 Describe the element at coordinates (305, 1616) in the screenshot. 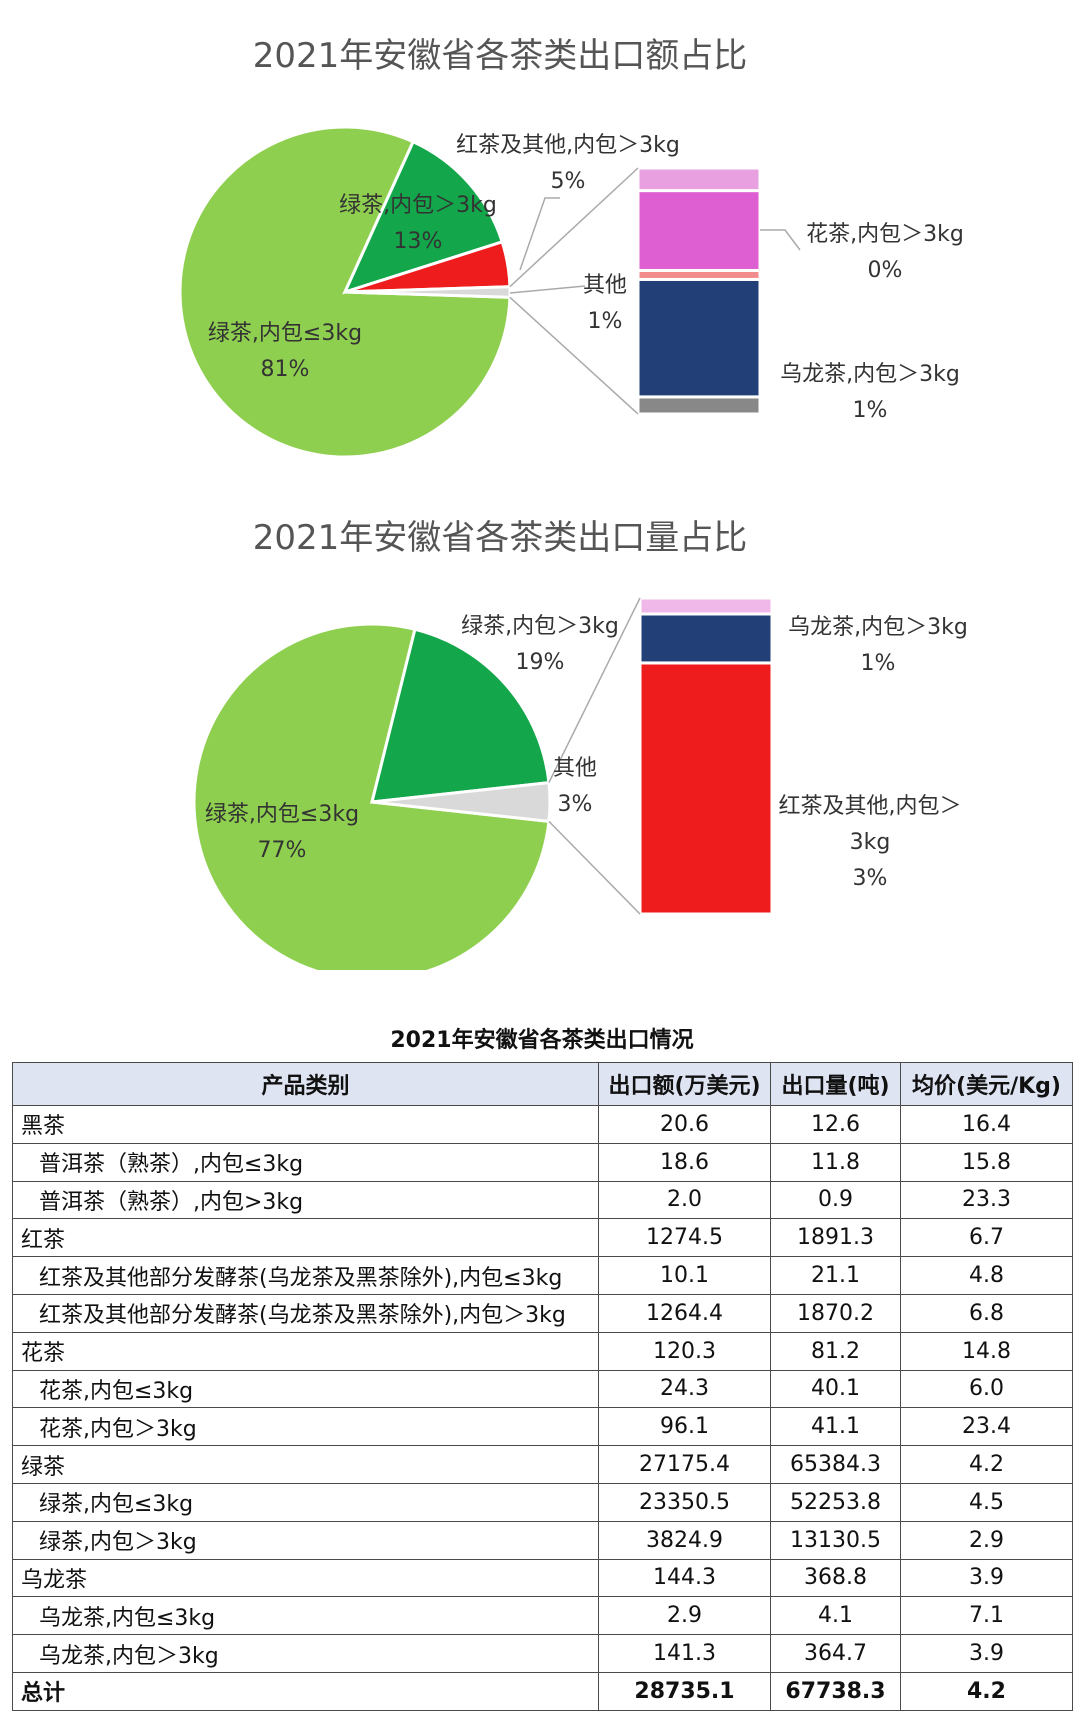

I see `cell-category: 乌龙茶,内包≤3kg` at that location.